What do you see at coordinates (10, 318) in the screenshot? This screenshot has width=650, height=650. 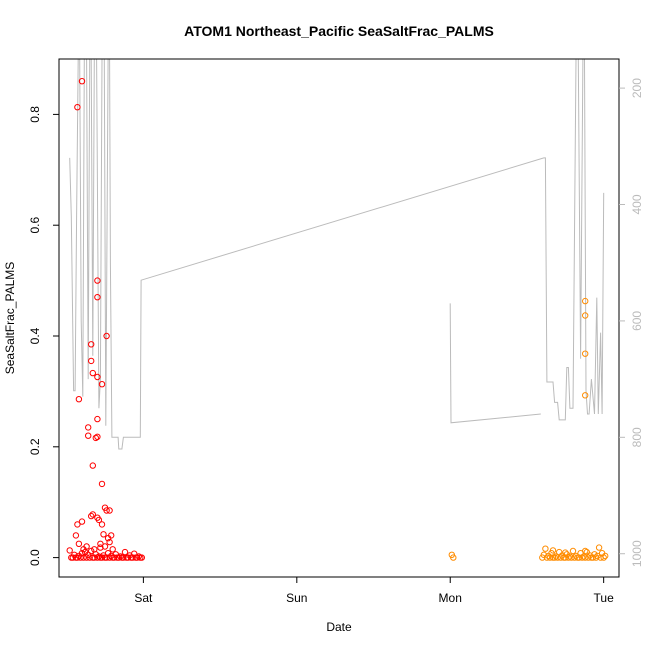 I see `y-axis-label: SeaSaltFrac_PALMS` at bounding box center [10, 318].